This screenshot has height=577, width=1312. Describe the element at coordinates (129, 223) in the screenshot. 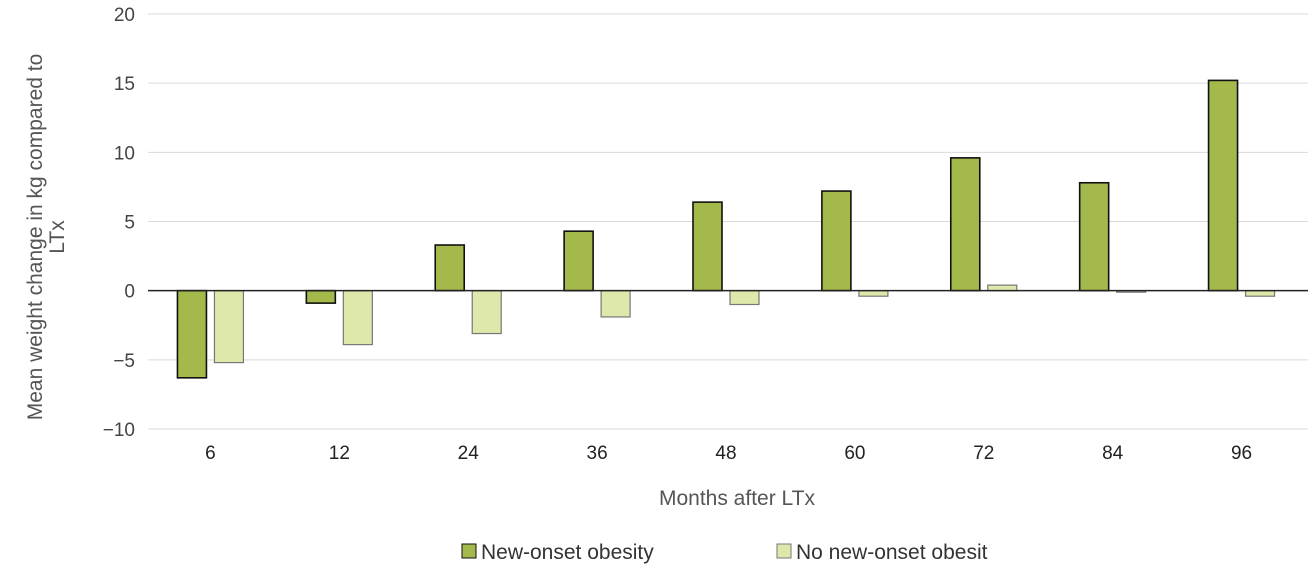

I see `y-tick-label: 5` at that location.